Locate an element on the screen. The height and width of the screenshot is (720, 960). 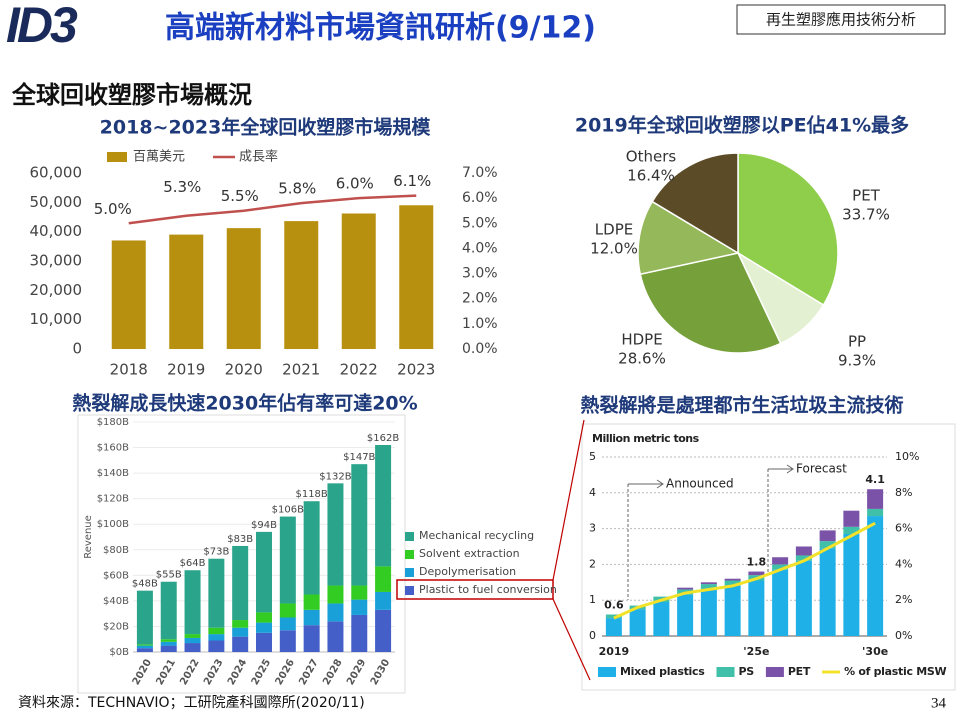
y-tick-label: $40B is located at coordinates (116, 601).